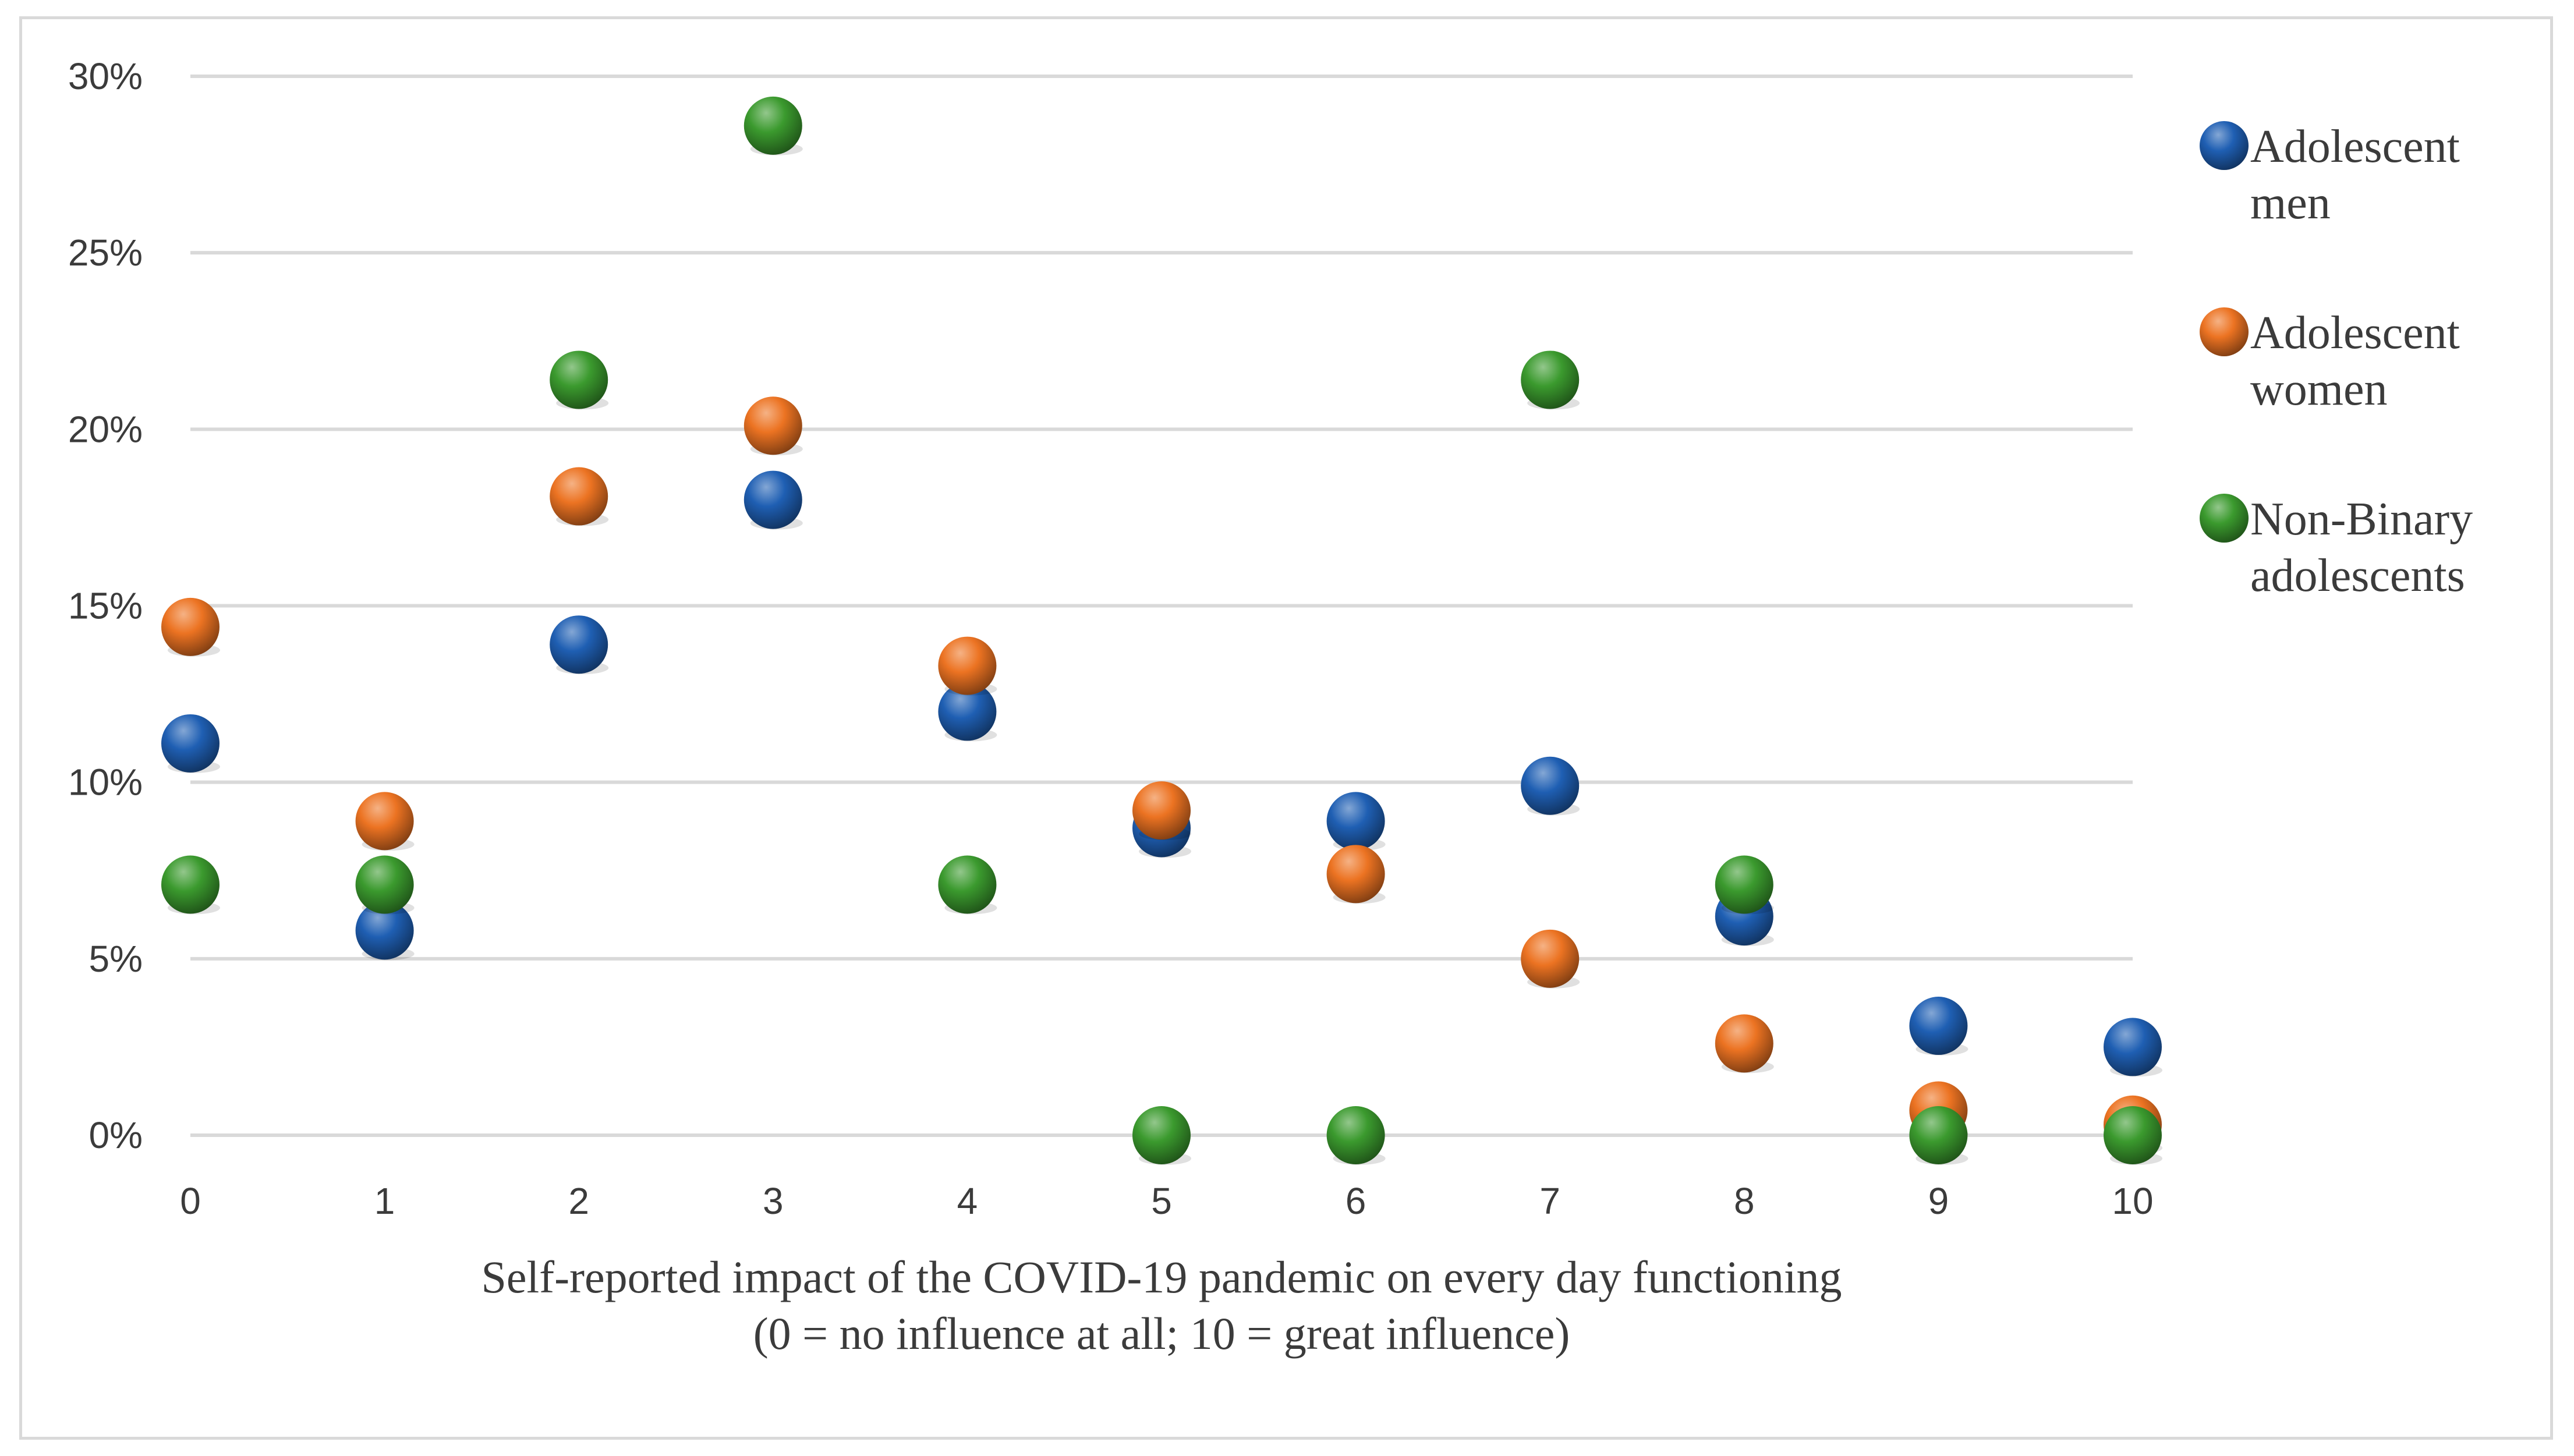 The height and width of the screenshot is (1456, 2574). Describe the element at coordinates (2357, 575) in the screenshot. I see `legend-label: adolescents` at that location.